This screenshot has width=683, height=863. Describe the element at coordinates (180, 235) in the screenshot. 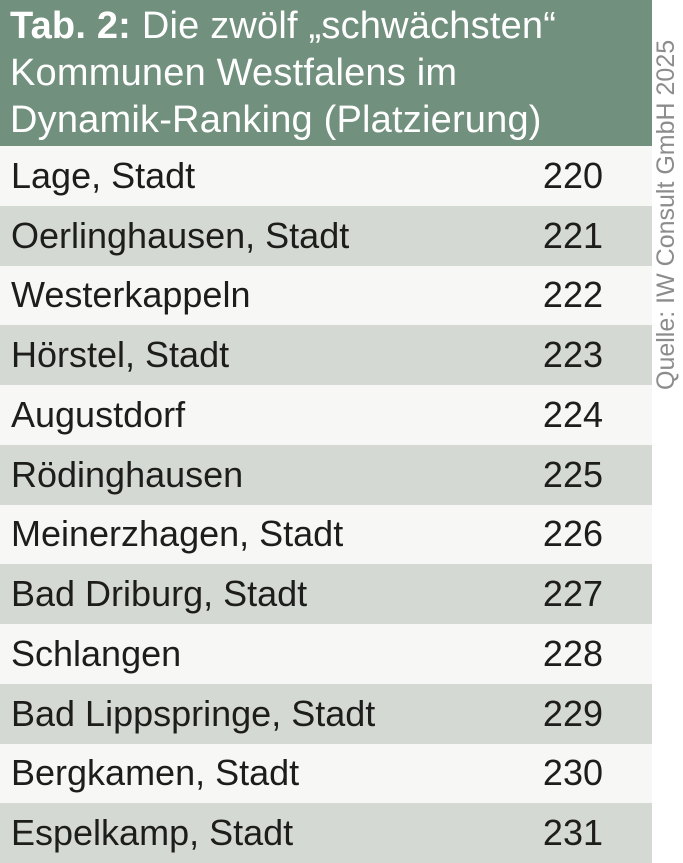

I see `municipality-name: Oerlinghausen, Stadt` at that location.